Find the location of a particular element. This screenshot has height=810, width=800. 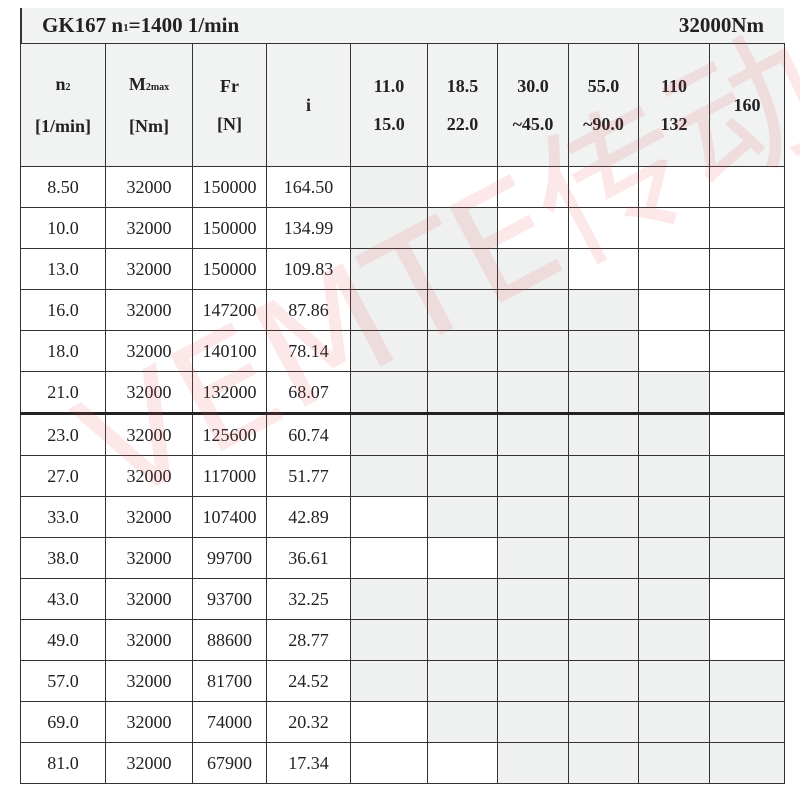

table-row: 13.0 32000 150000 109.83 is located at coordinates (402, 269).